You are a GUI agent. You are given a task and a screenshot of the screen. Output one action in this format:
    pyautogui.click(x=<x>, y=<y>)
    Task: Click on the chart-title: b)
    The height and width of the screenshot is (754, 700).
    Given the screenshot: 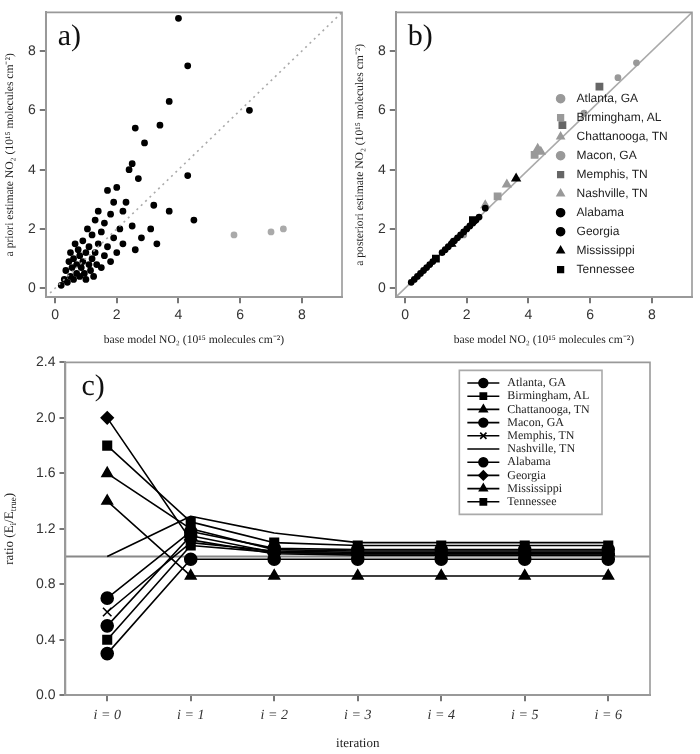 What is the action you would take?
    pyautogui.click(x=420, y=37)
    